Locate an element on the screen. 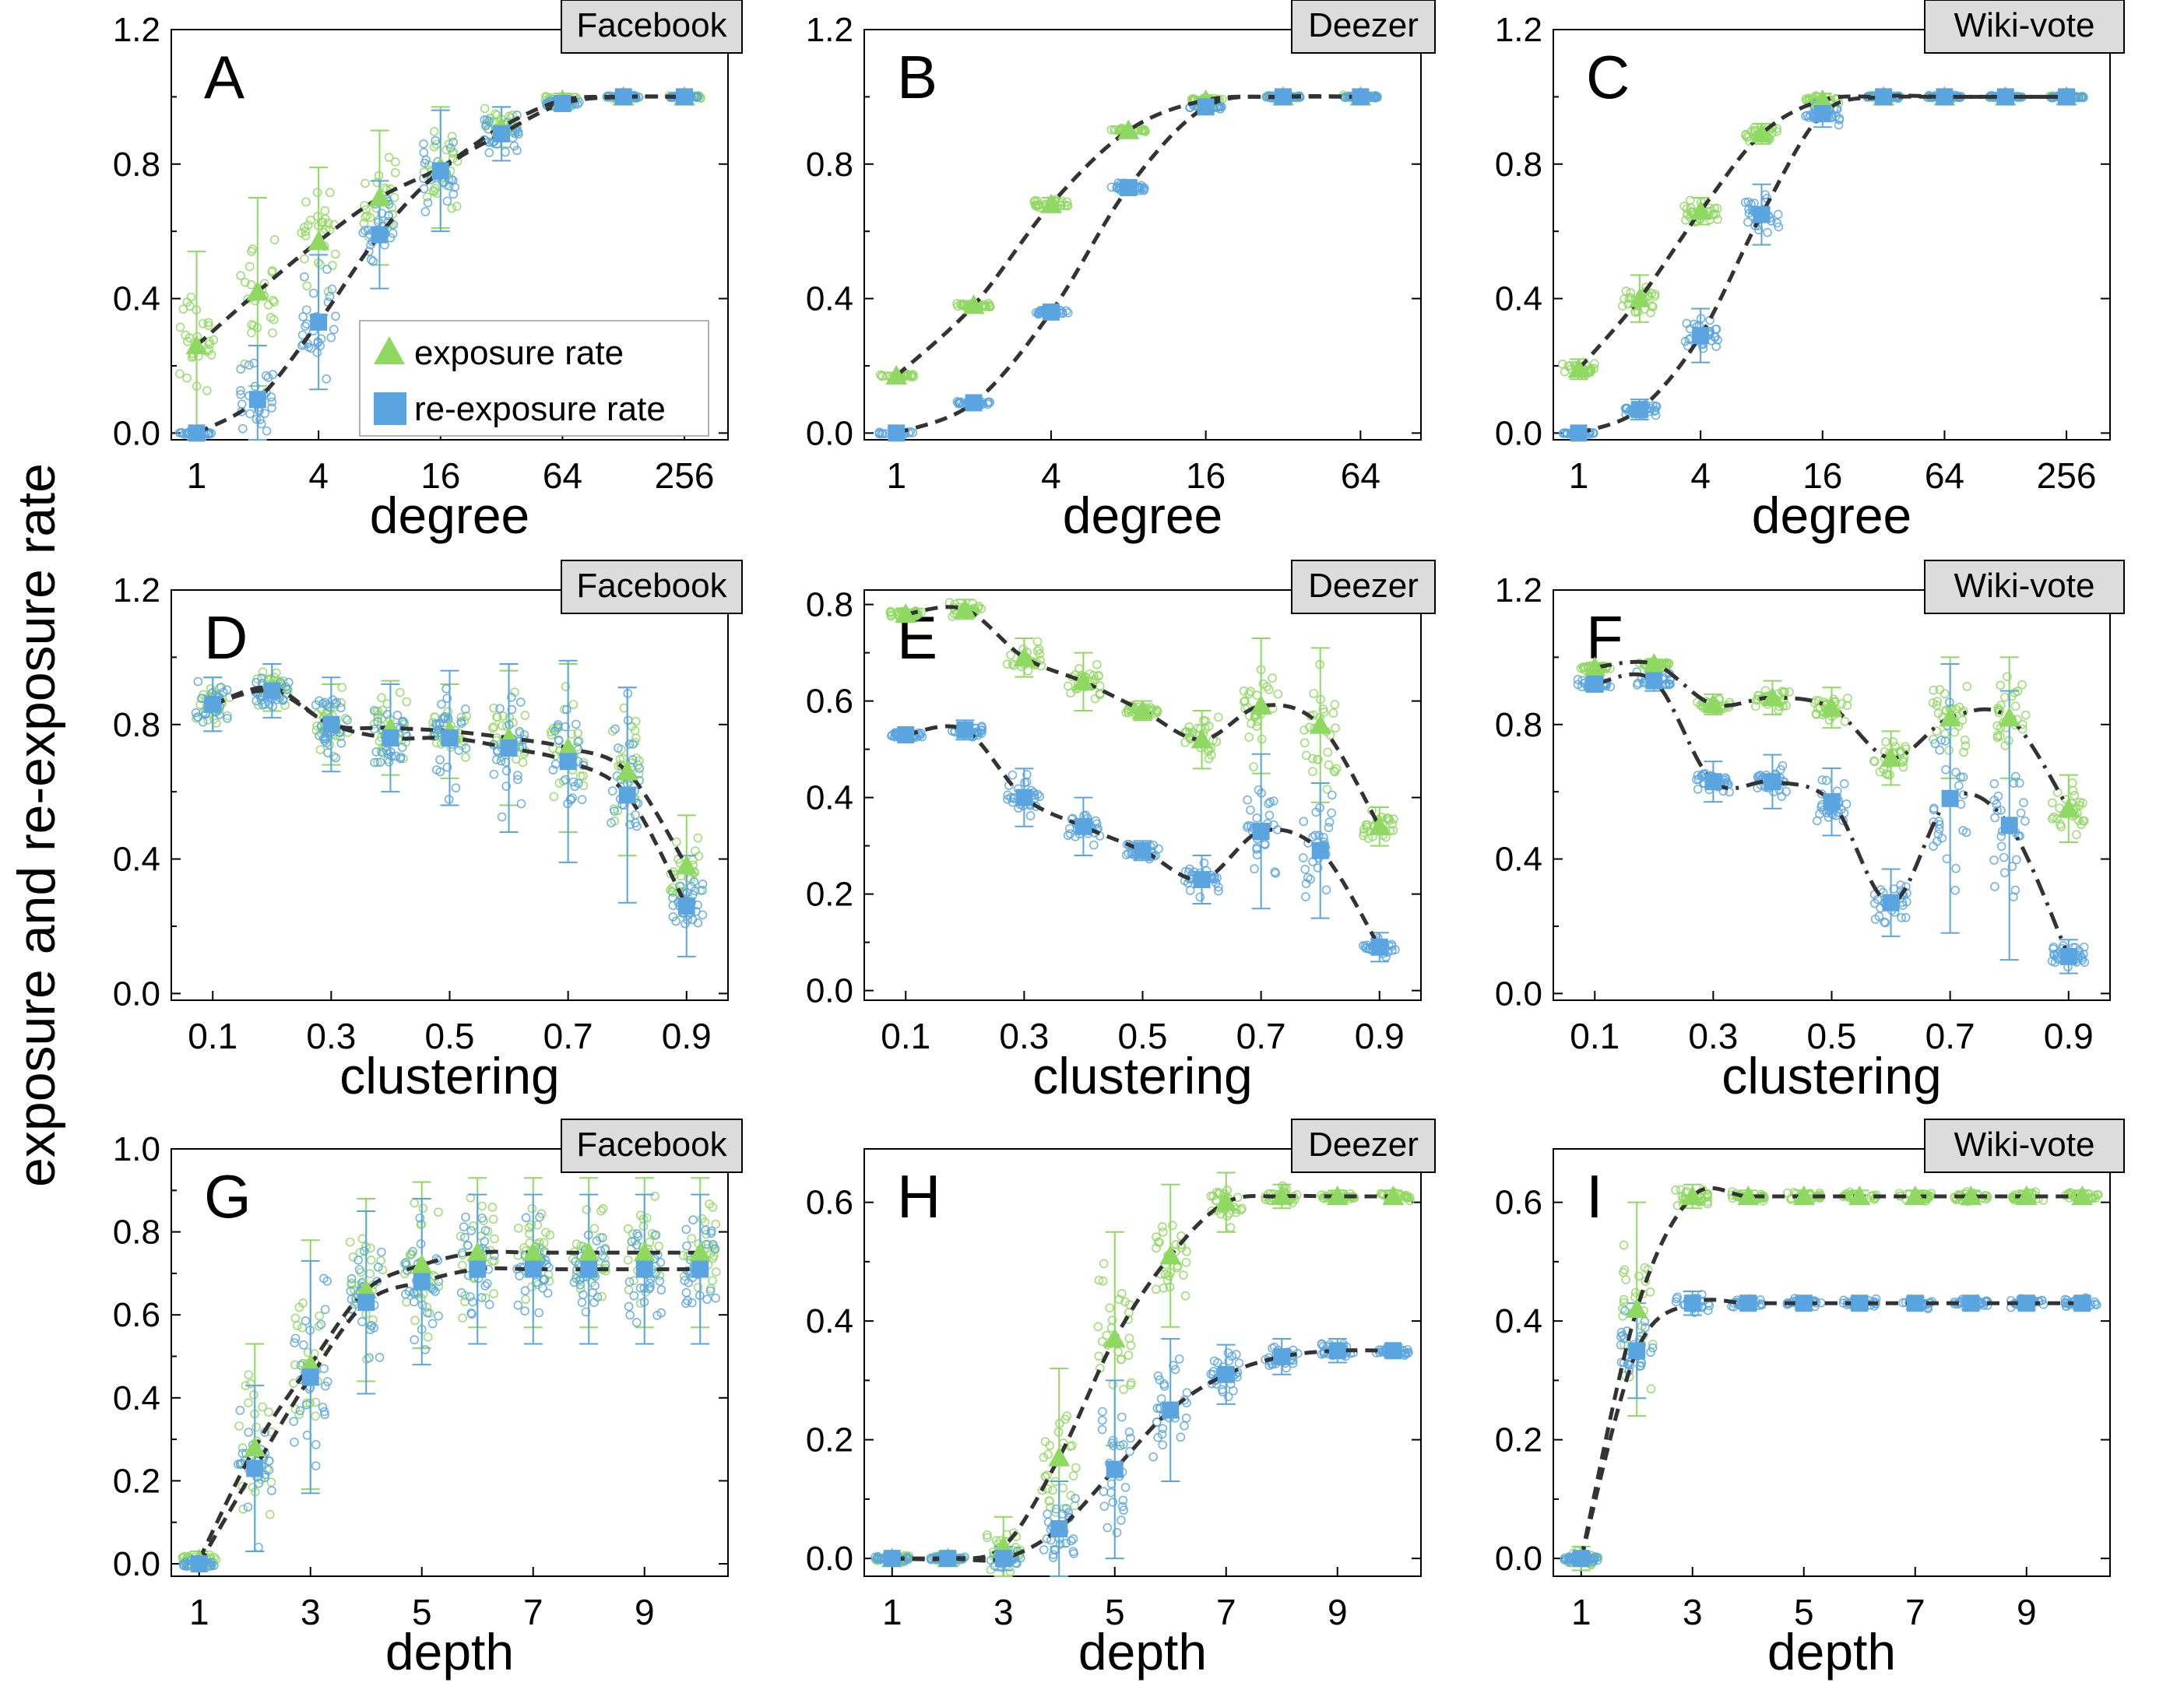 The height and width of the screenshot is (1693, 2184). legend-box is located at coordinates (534, 378).